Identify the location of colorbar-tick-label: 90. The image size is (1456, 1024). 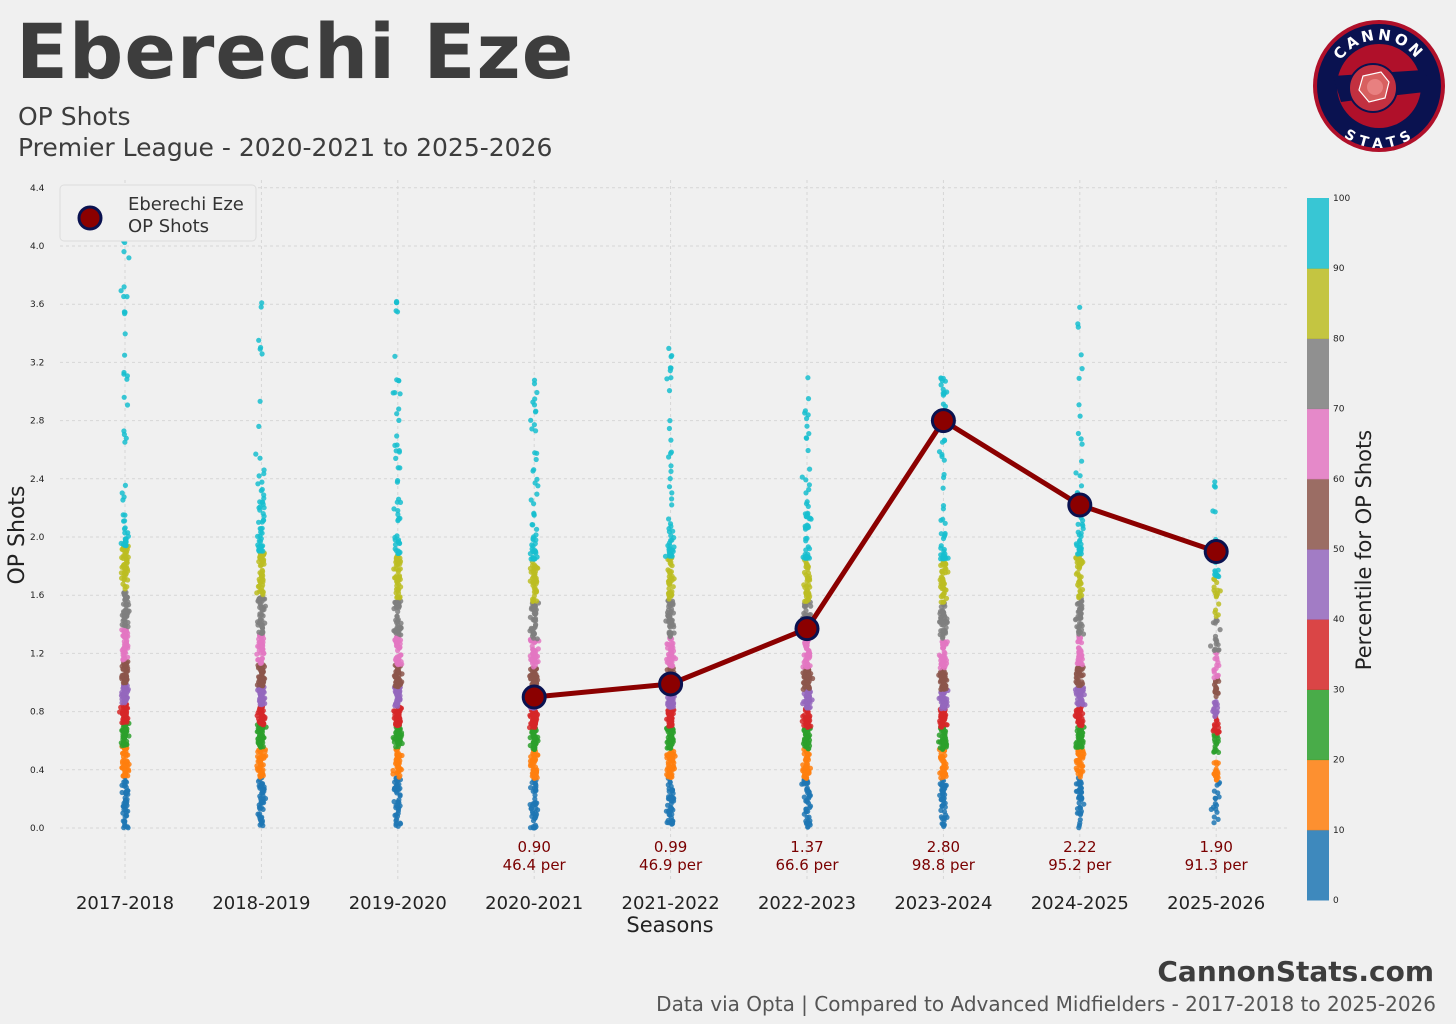
(1339, 269).